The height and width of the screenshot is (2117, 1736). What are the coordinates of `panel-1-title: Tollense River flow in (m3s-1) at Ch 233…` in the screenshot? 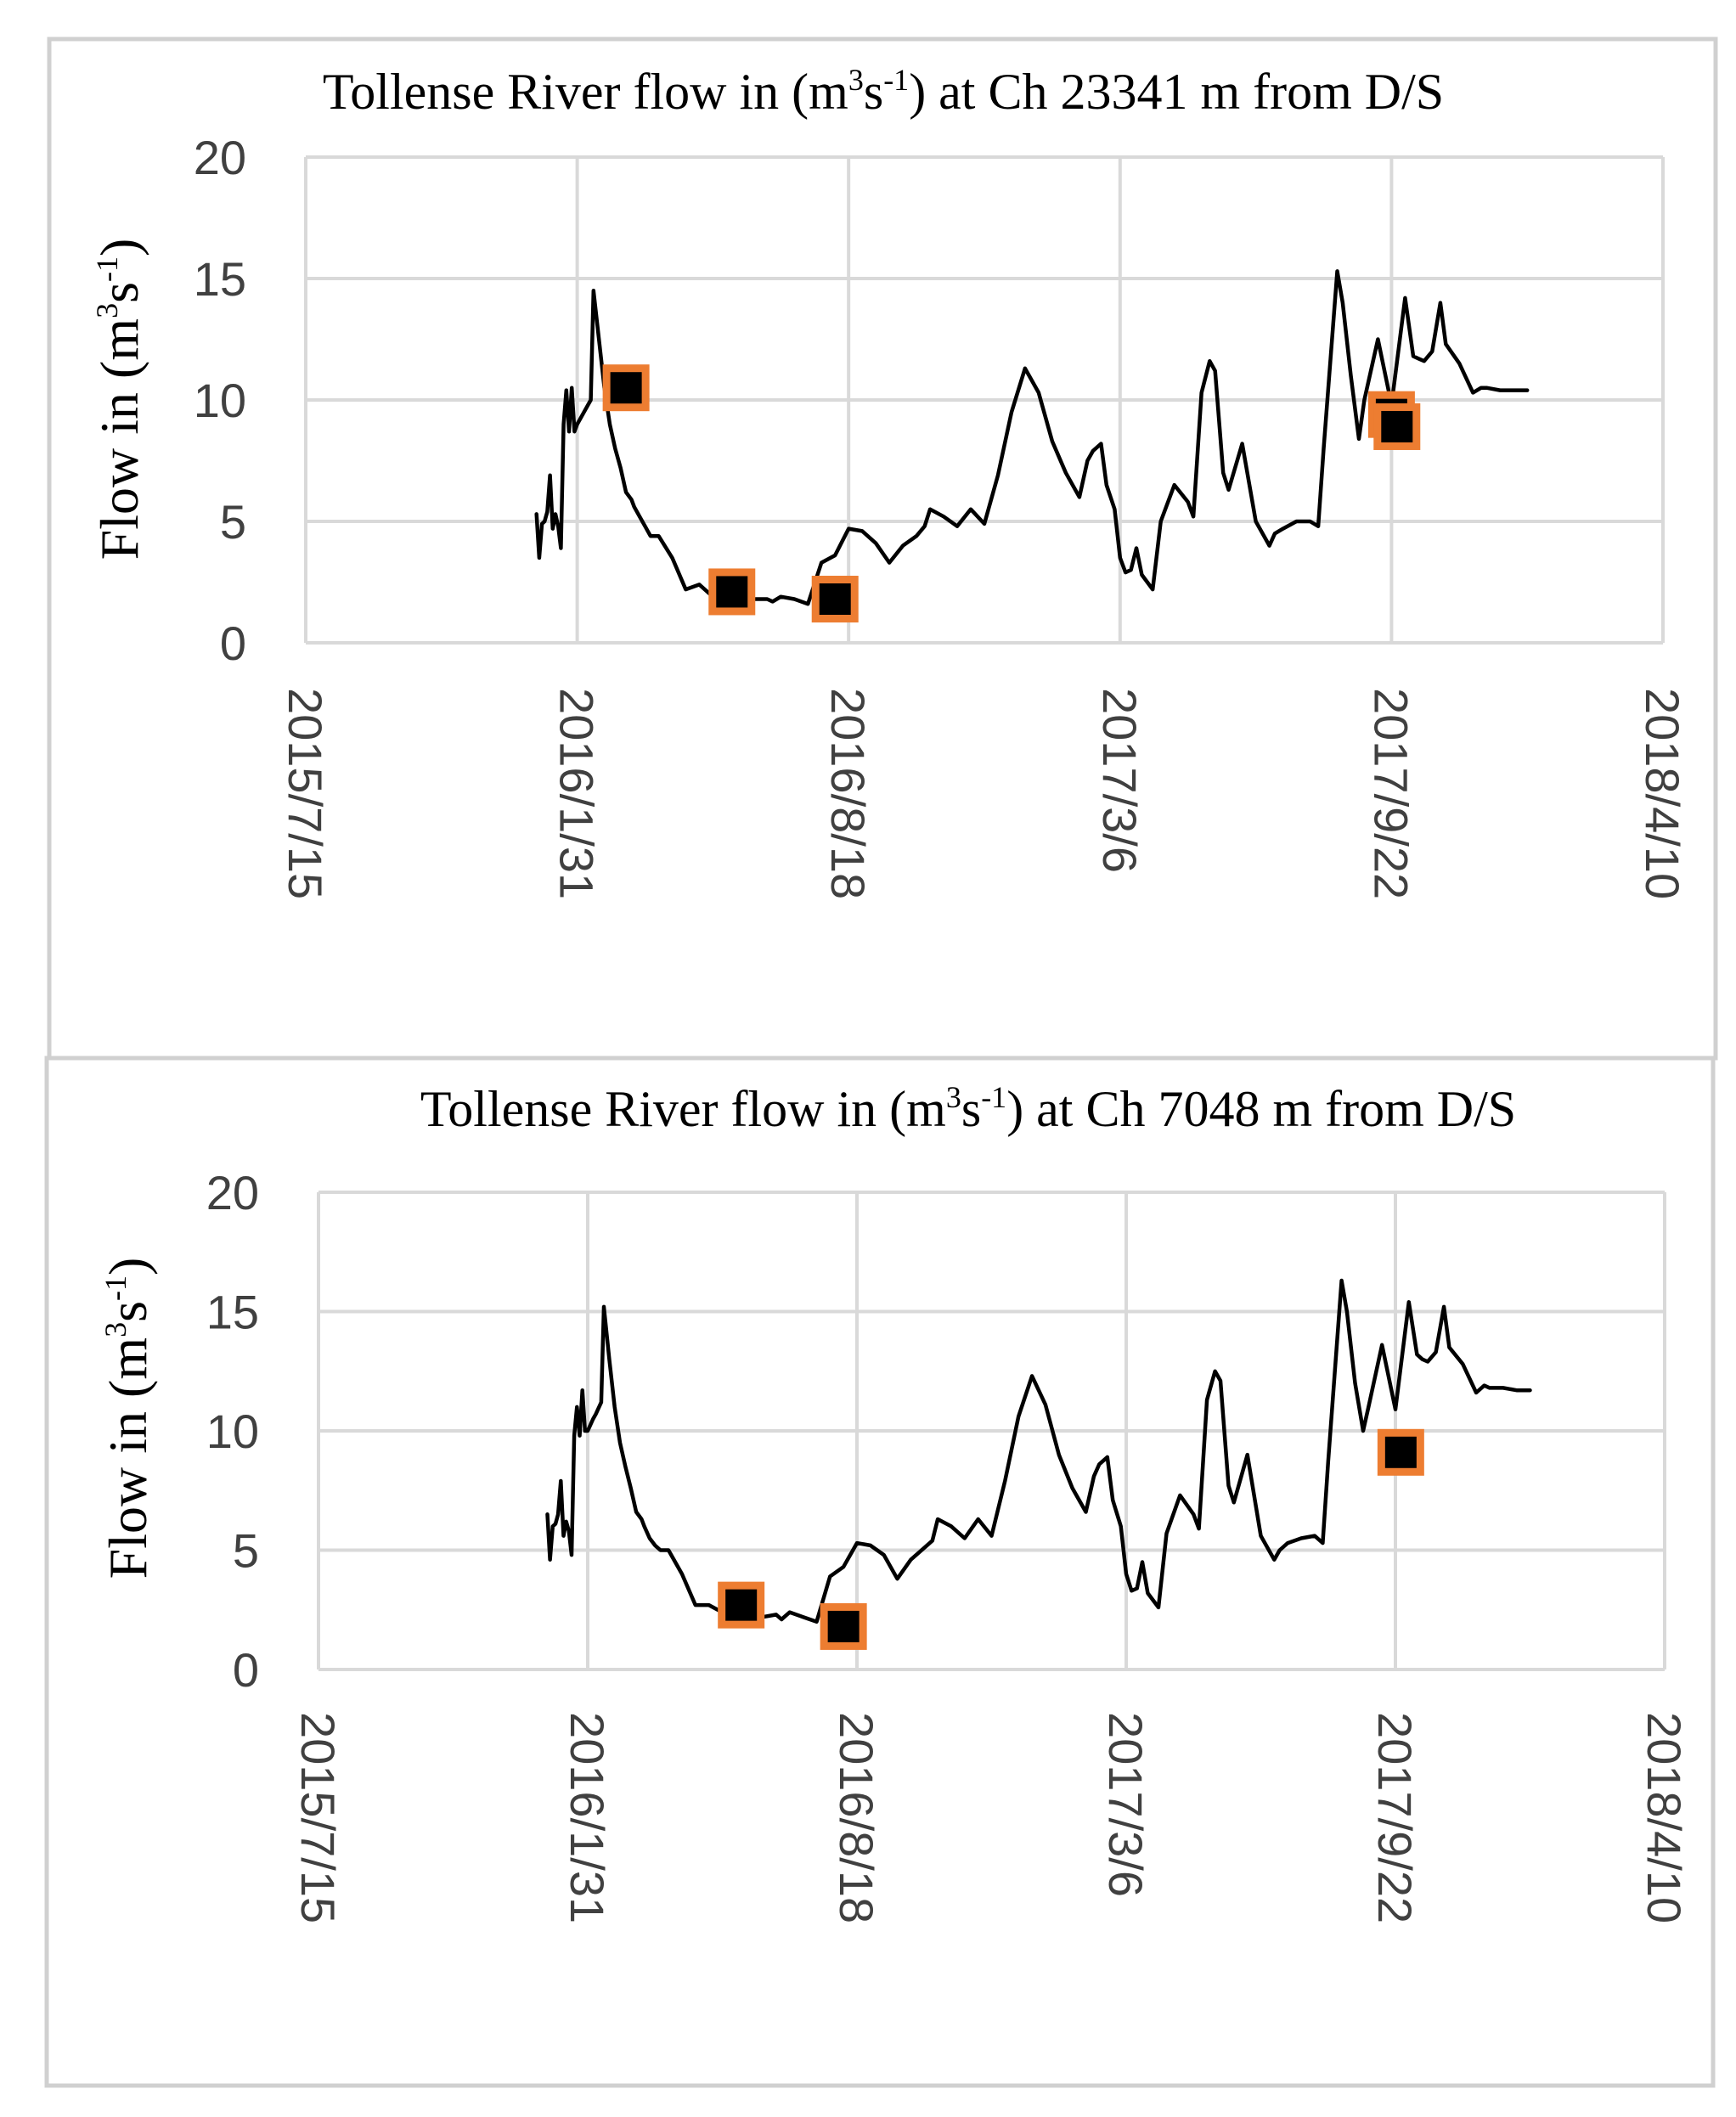 It's located at (883, 91).